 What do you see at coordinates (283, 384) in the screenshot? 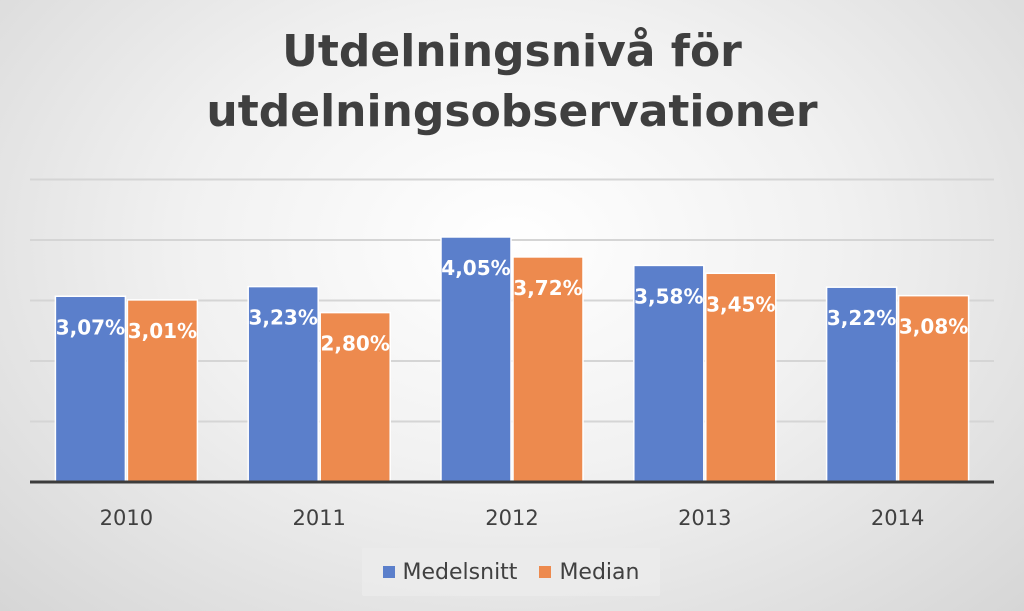
I see `bar-series-0-2011` at bounding box center [283, 384].